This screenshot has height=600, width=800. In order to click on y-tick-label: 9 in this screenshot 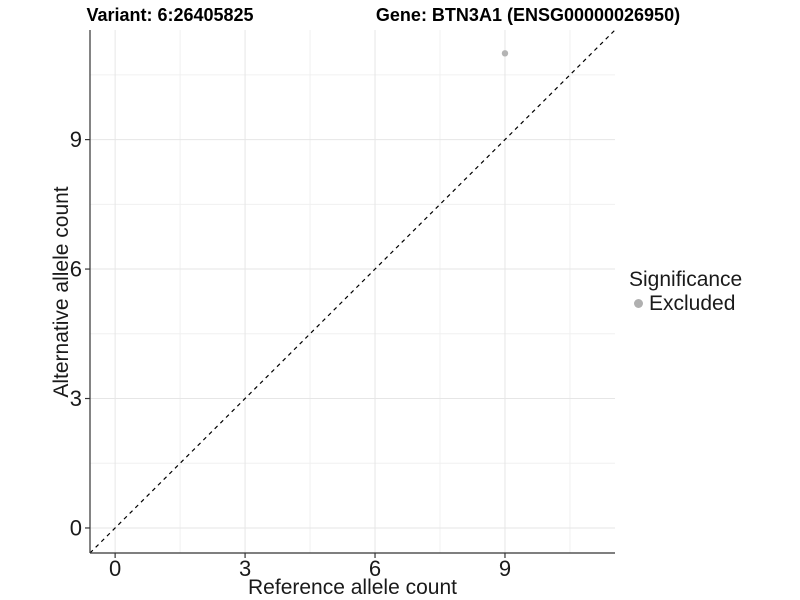, I will do `click(76, 139)`.